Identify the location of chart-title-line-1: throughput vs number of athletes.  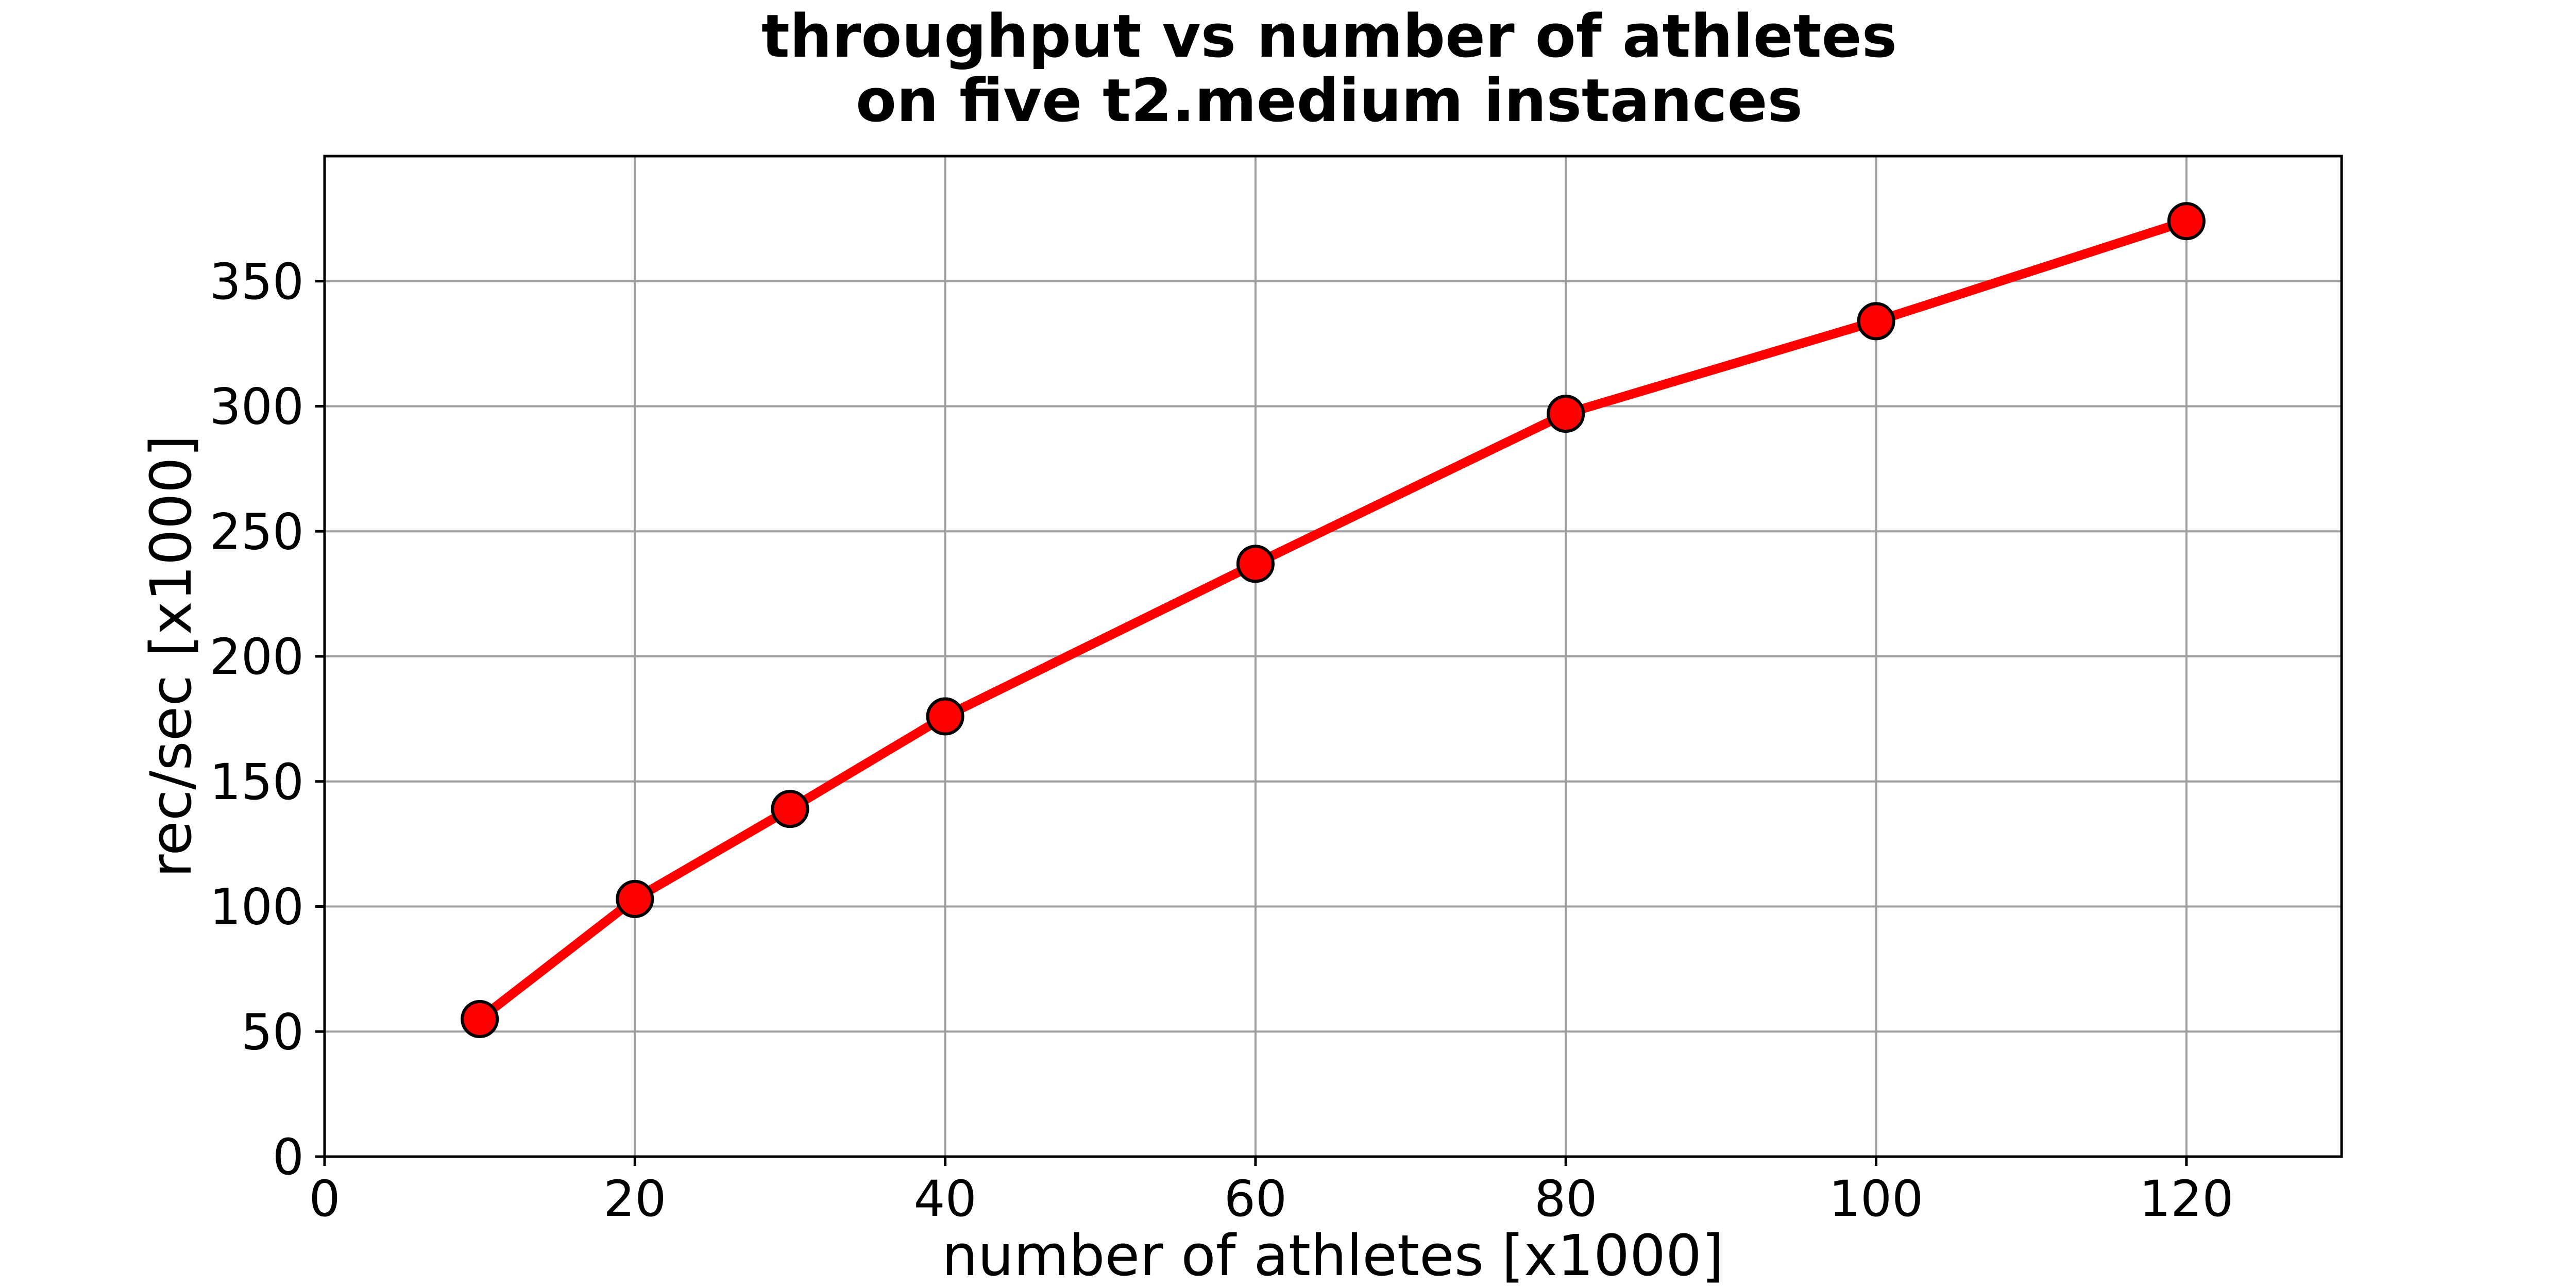
(1329, 36).